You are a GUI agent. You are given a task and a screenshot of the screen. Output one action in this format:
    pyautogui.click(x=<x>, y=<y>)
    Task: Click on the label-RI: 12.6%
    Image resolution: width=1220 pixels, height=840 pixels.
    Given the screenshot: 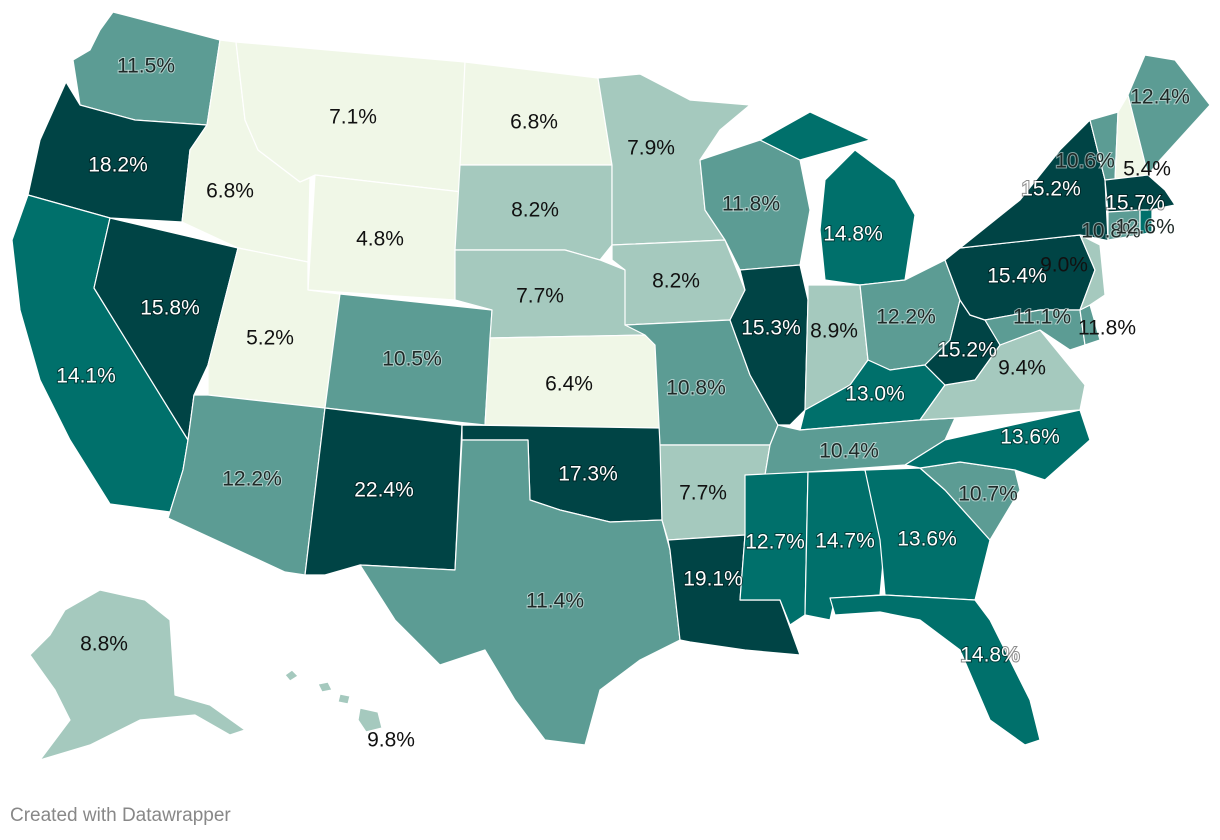 What is the action you would take?
    pyautogui.click(x=1145, y=227)
    